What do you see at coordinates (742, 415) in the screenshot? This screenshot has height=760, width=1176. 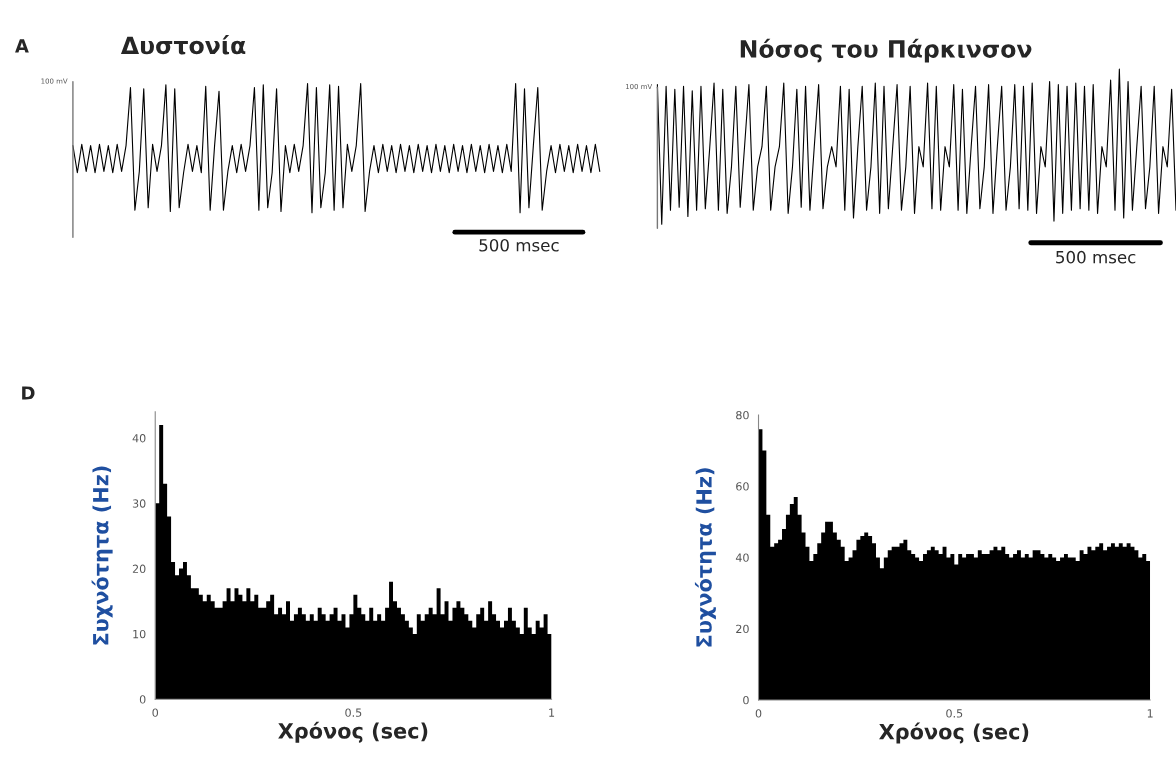 I see `y-tick-label: 80` at bounding box center [742, 415].